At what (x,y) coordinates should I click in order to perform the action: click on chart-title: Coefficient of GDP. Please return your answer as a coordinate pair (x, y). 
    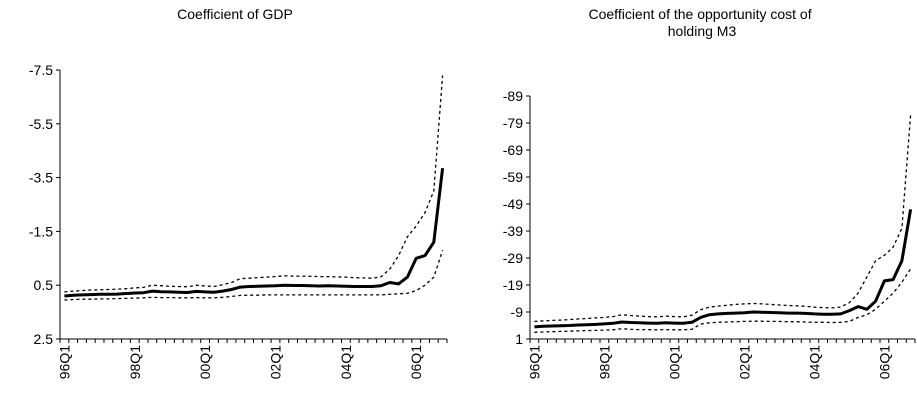
    Looking at the image, I should click on (235, 14).